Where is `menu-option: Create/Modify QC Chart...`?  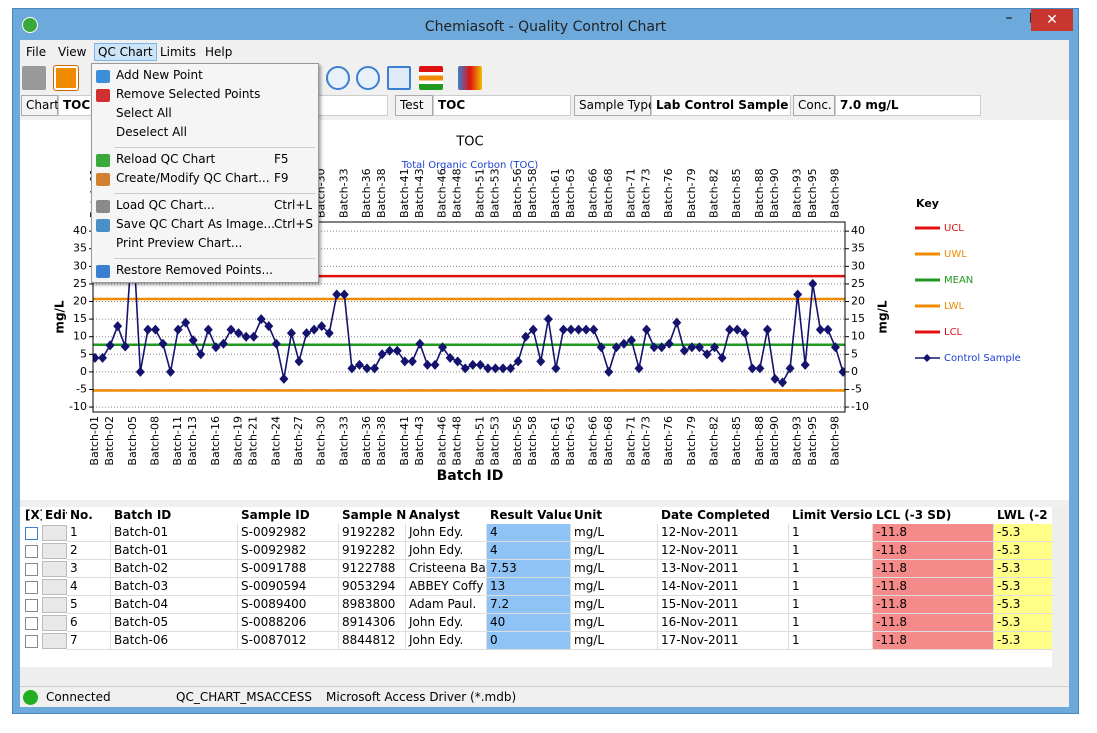 menu-option: Create/Modify QC Chart... is located at coordinates (193, 178).